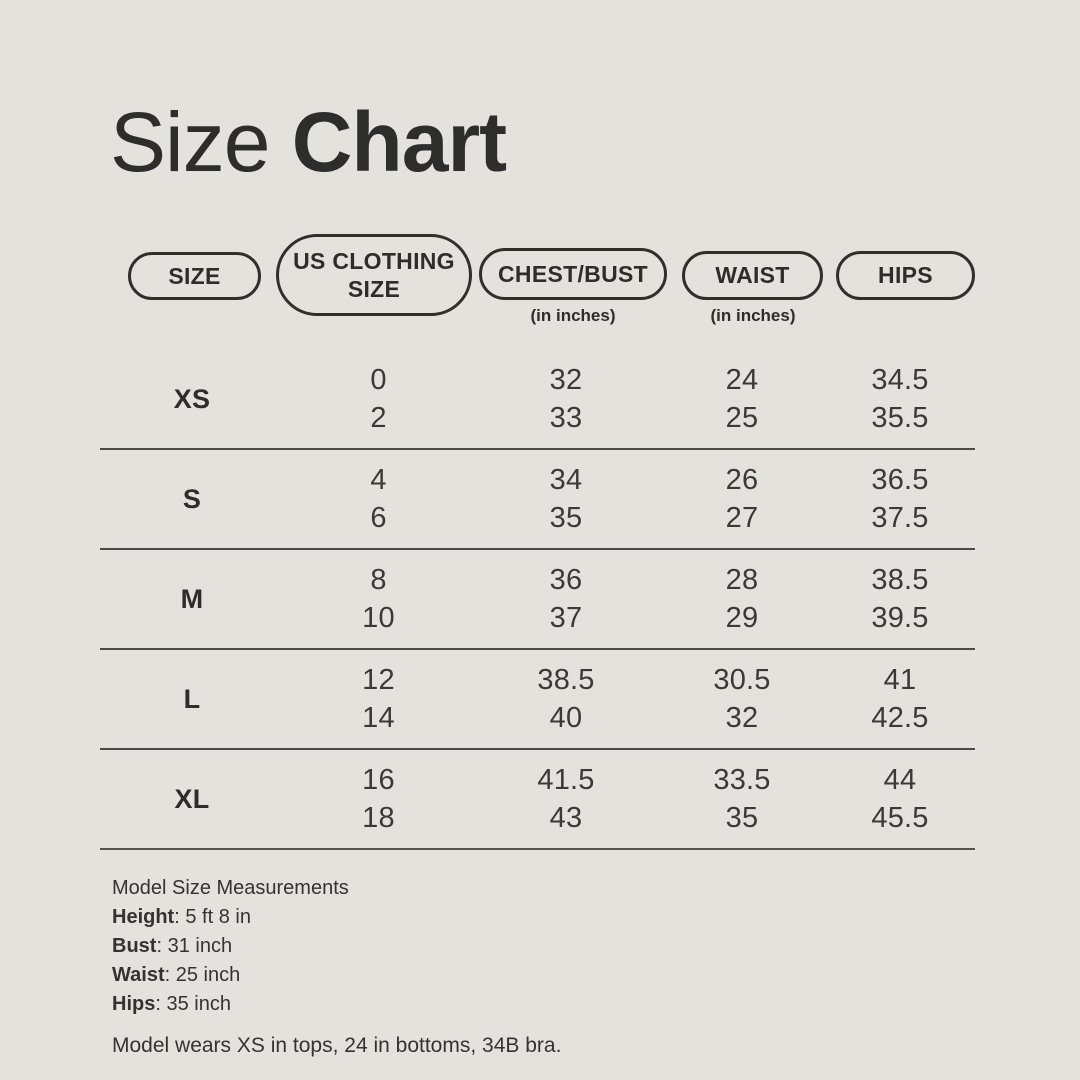 This screenshot has height=1080, width=1080. Describe the element at coordinates (566, 799) in the screenshot. I see `chest-cell: 41.5 43` at that location.